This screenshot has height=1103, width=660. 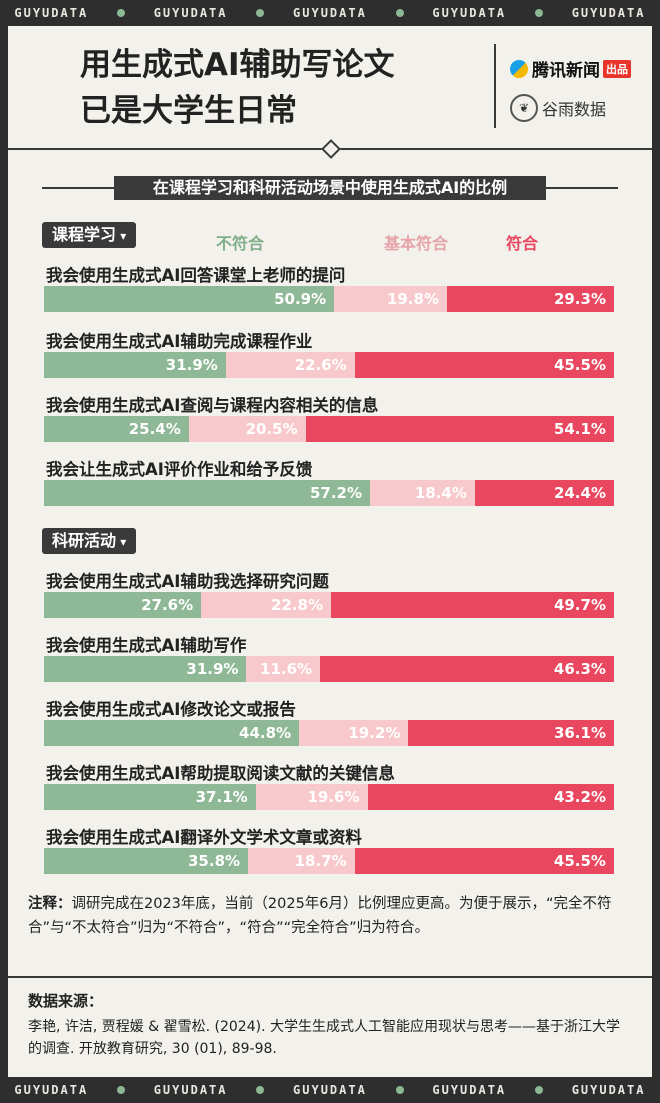 What do you see at coordinates (467, 669) in the screenshot?
I see `segment-agree: 46.3%` at bounding box center [467, 669].